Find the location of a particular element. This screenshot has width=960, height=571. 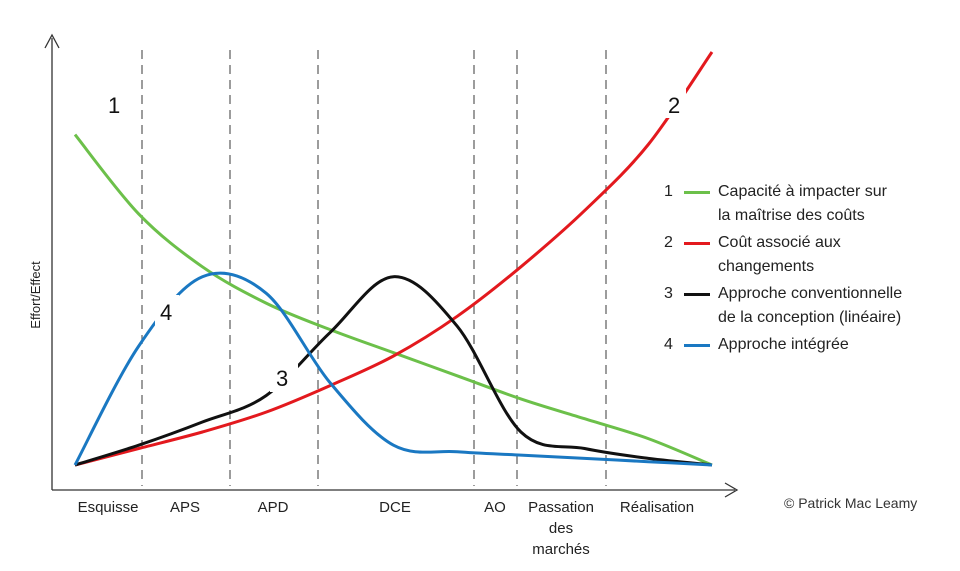

phase-label: APD is located at coordinates (273, 507).